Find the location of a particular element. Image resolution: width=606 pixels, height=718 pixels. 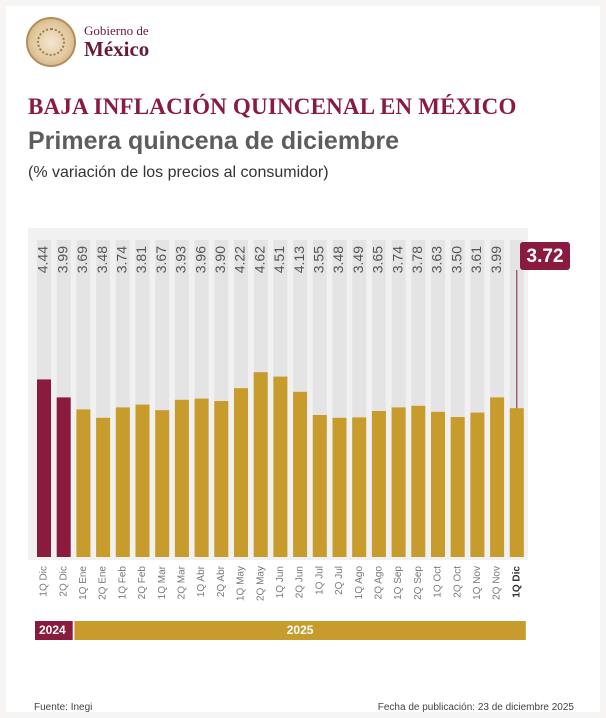

category-tick-label: 2Q Jul is located at coordinates (339, 580).